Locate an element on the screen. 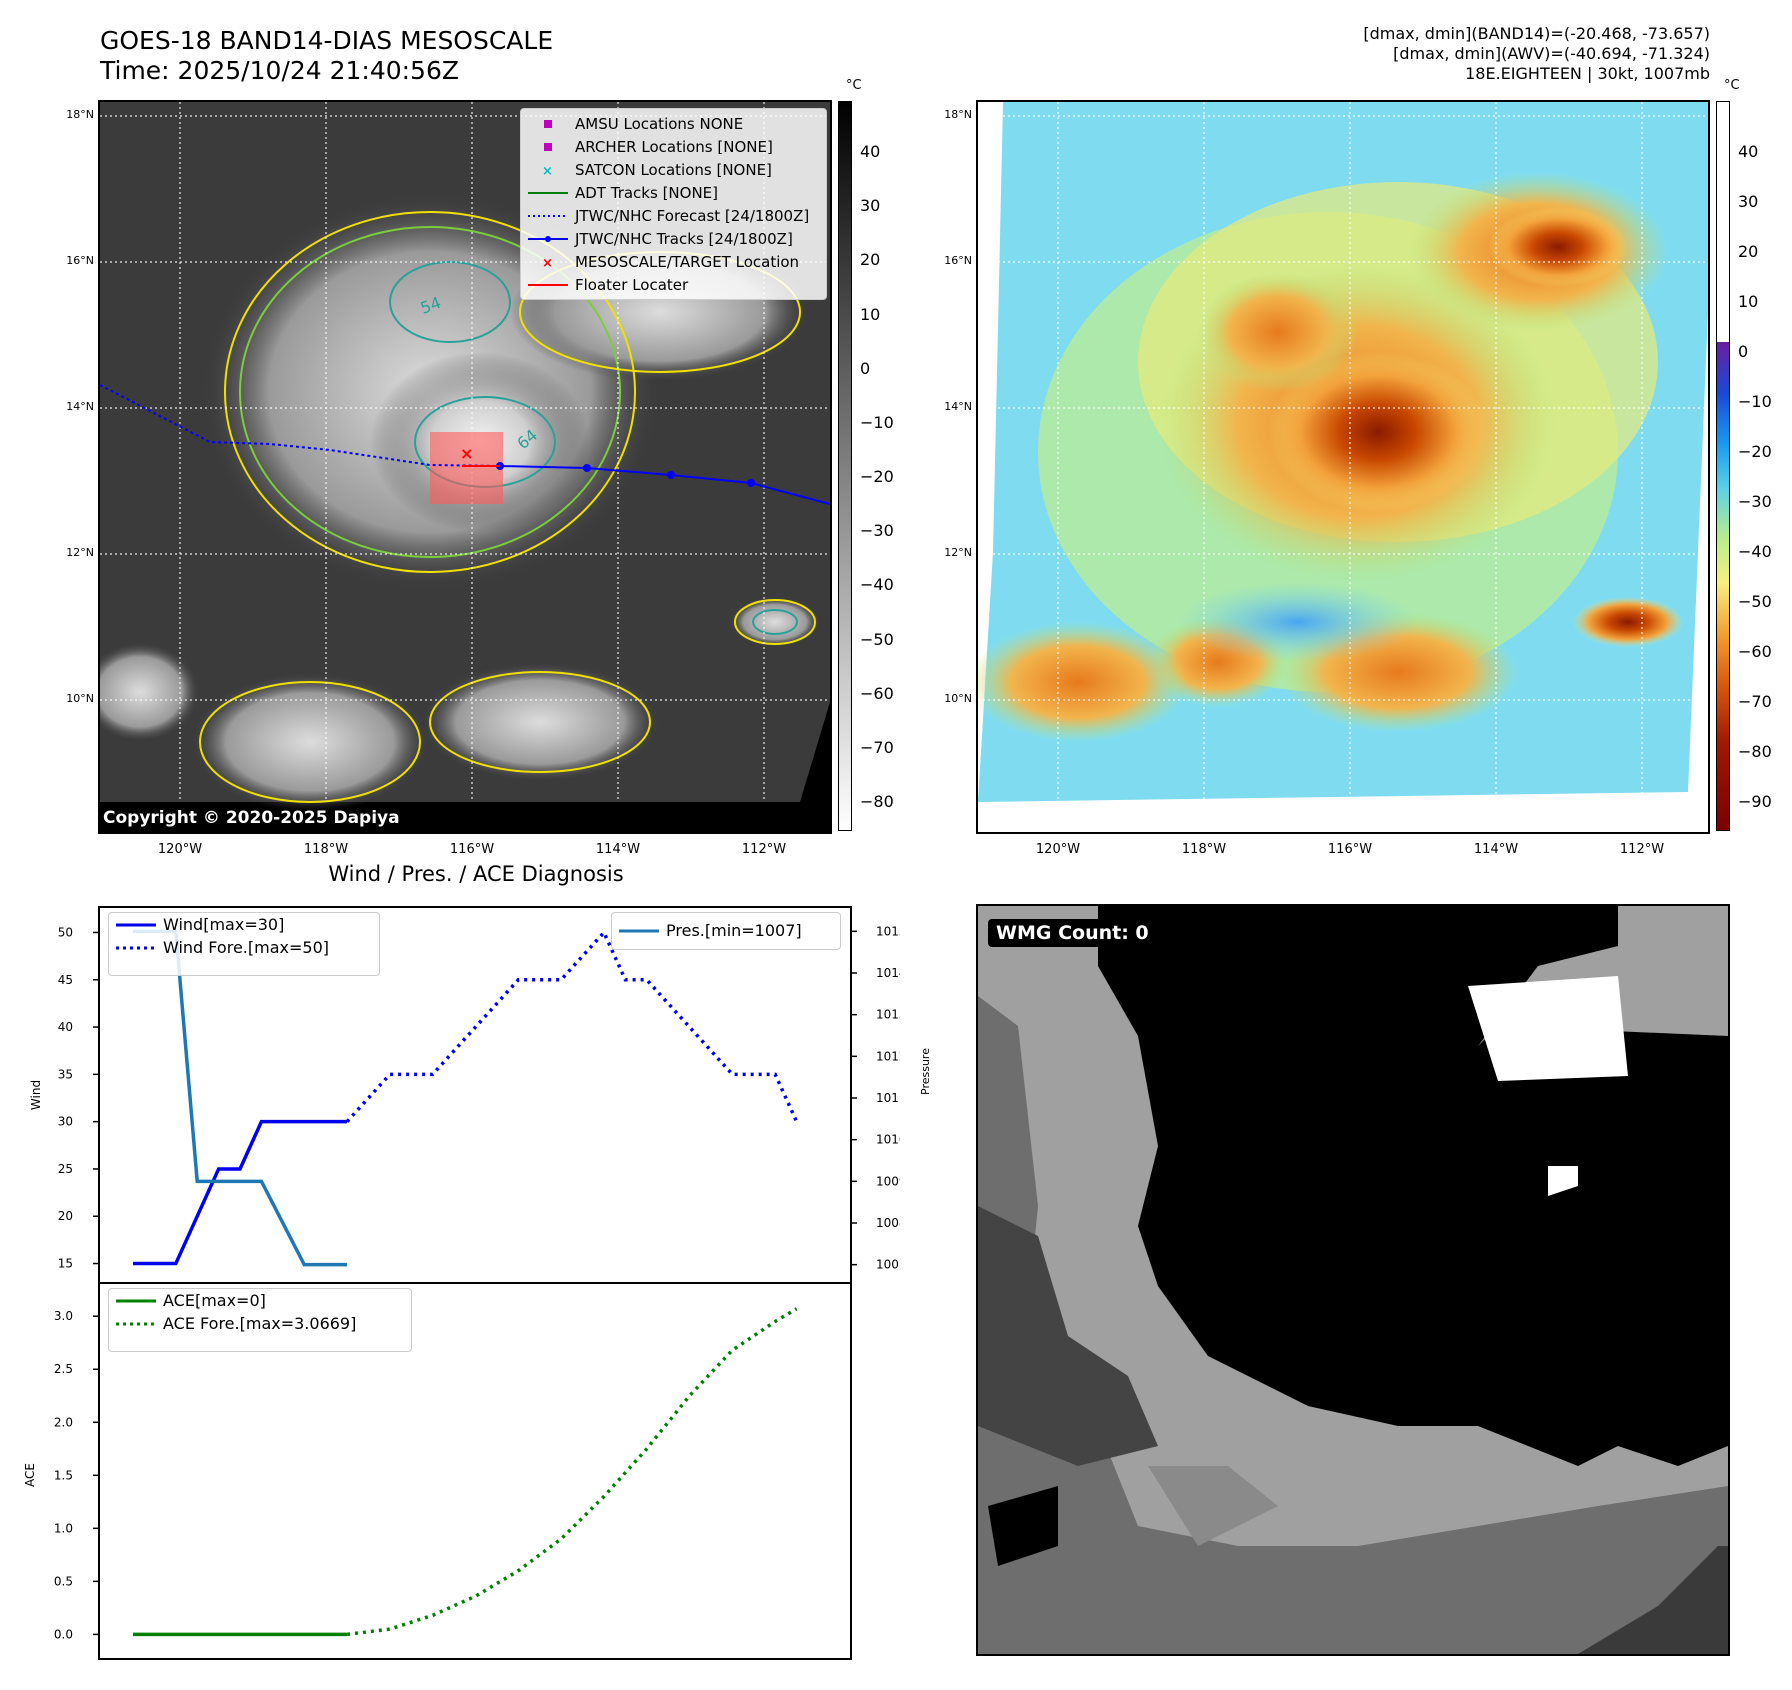  pressure-tick-label: 1014 is located at coordinates (888, 973).